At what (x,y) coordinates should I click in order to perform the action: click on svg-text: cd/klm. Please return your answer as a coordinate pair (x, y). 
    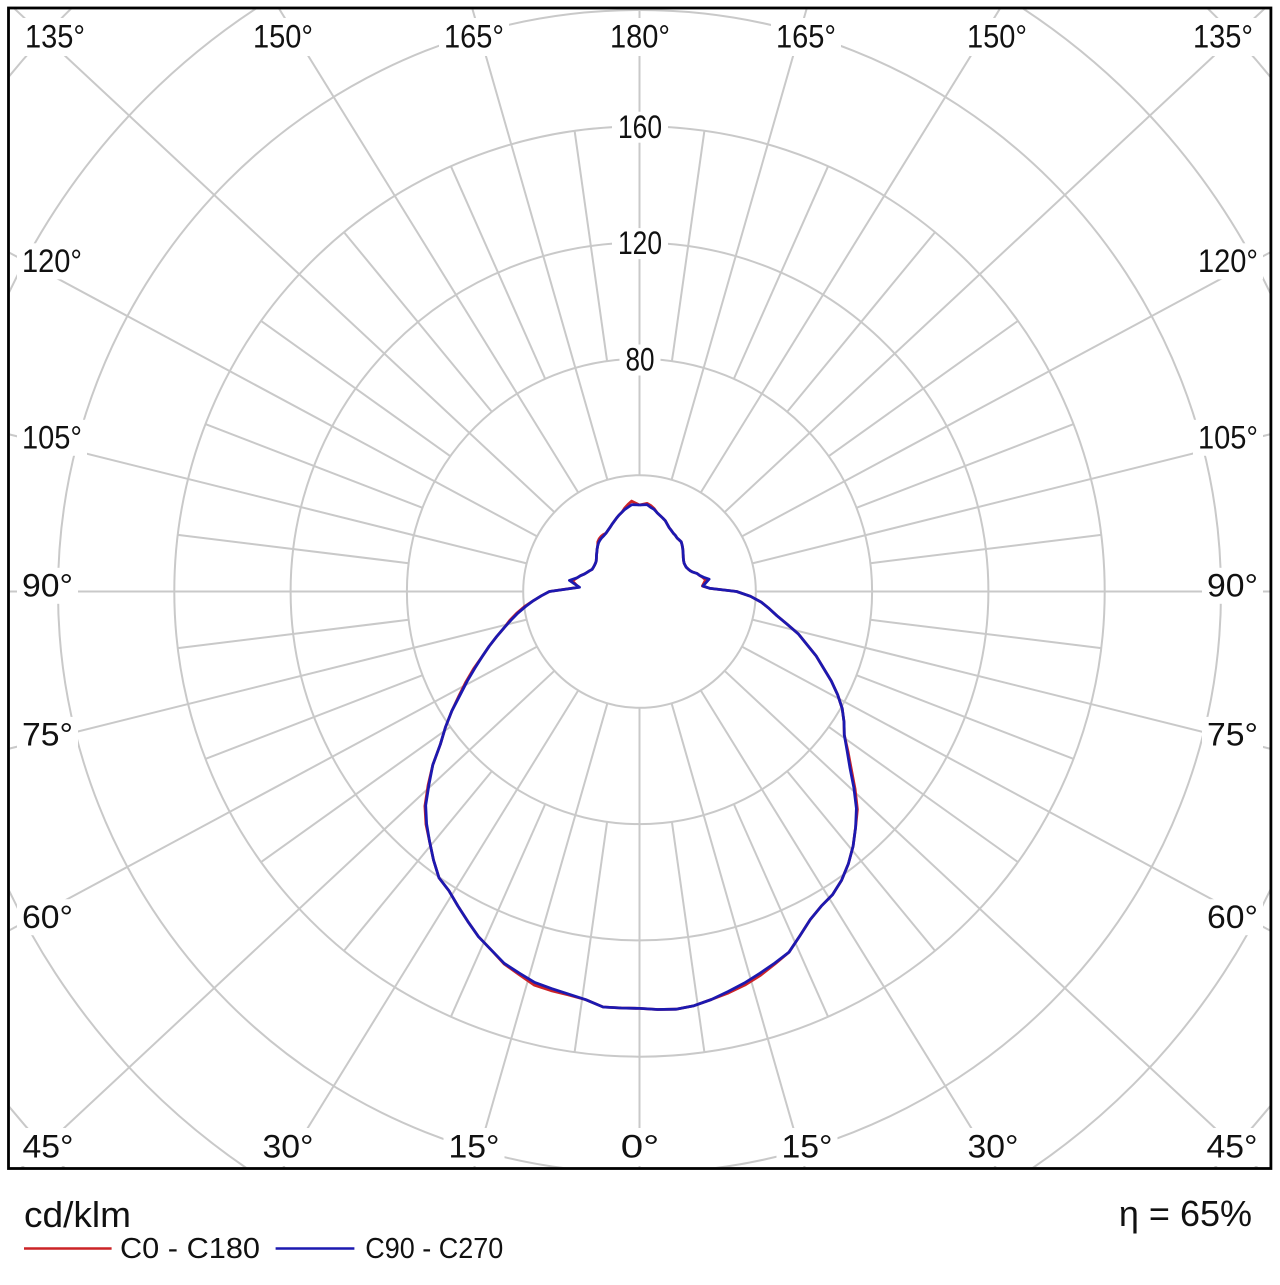
    Looking at the image, I should click on (77, 1214).